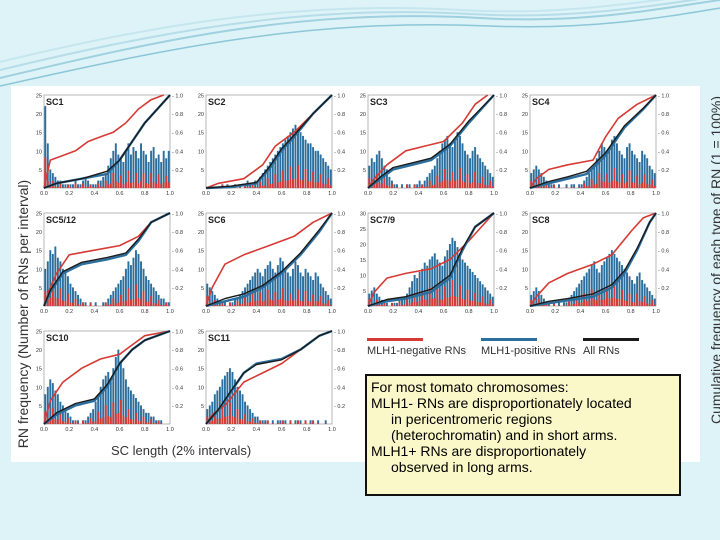 The image size is (720, 540). Describe the element at coordinates (206, 430) in the screenshot. I see `x-tick-label: 0.0` at that location.